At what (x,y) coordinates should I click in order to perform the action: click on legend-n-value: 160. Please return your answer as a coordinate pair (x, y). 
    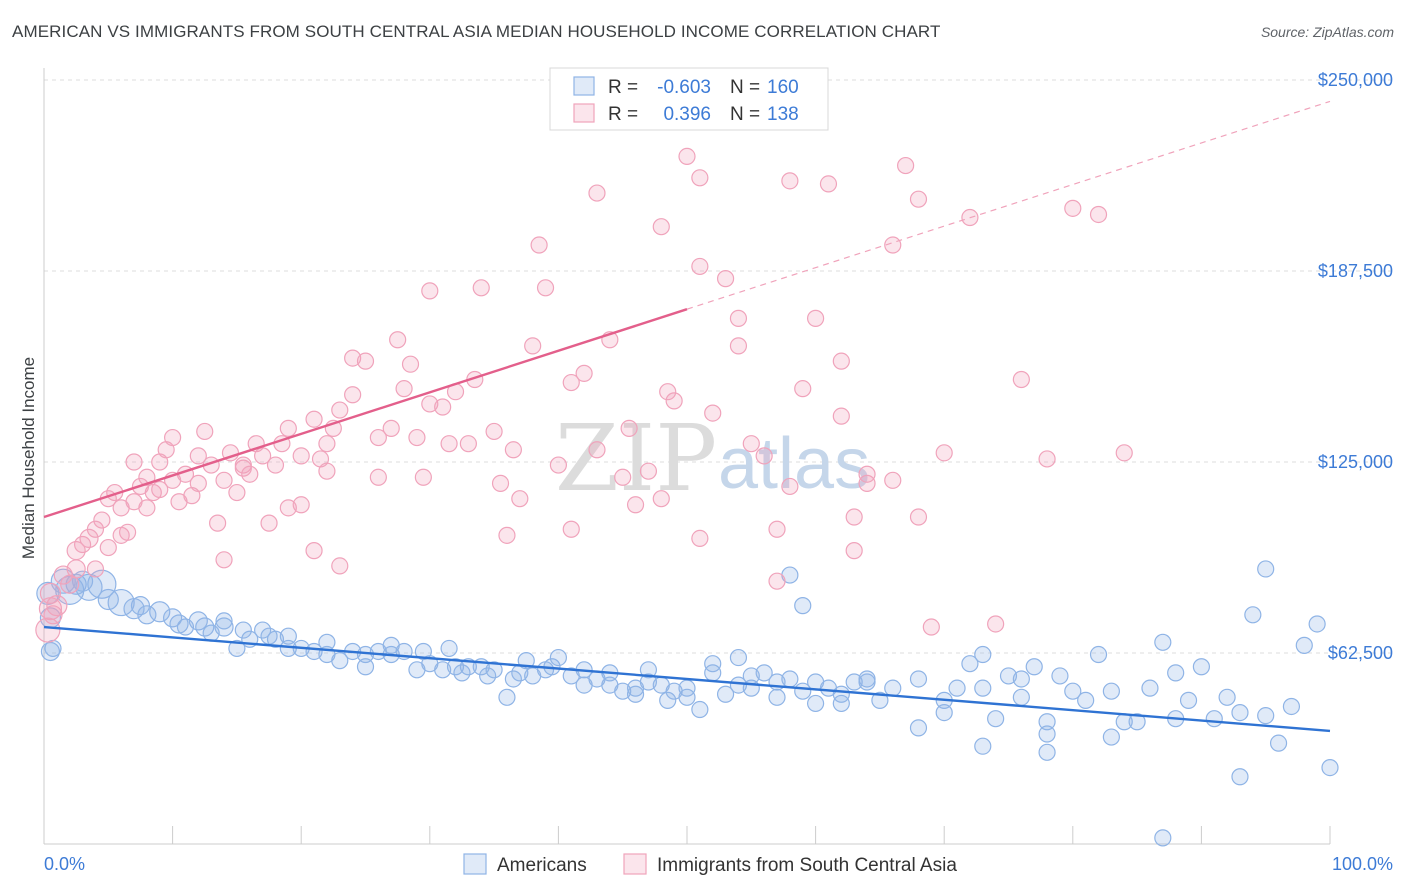
    Looking at the image, I should click on (783, 87).